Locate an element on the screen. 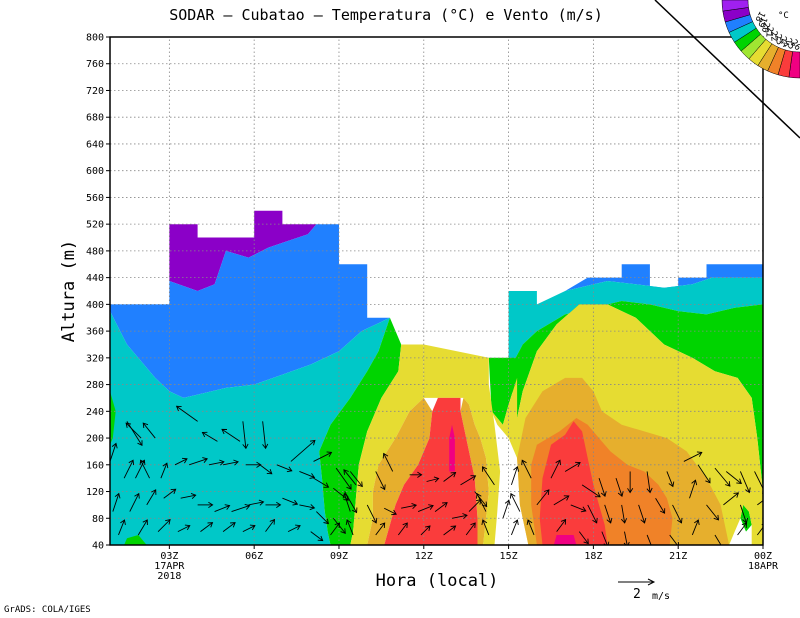 The width and height of the screenshot is (800, 618). y-tick-label: 40 is located at coordinates (98, 546).